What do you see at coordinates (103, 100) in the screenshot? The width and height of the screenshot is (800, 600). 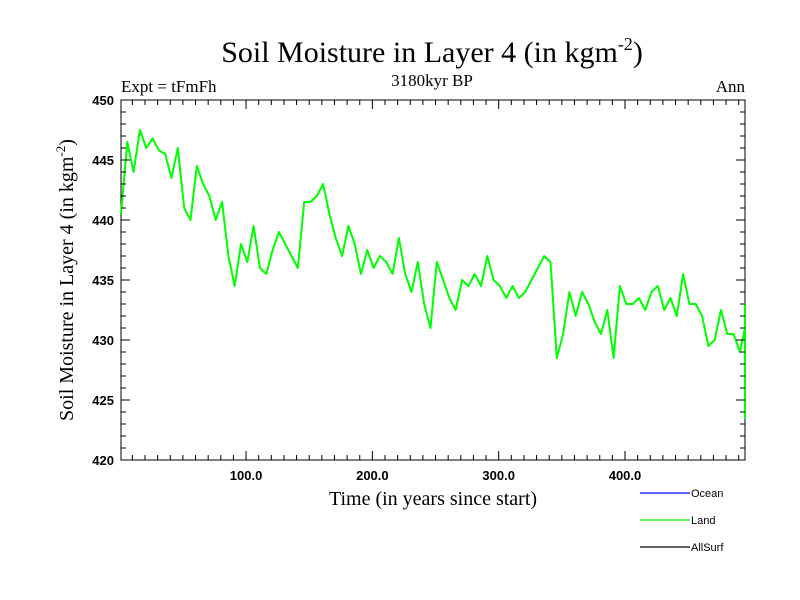 I see `y-tick-label: 450` at bounding box center [103, 100].